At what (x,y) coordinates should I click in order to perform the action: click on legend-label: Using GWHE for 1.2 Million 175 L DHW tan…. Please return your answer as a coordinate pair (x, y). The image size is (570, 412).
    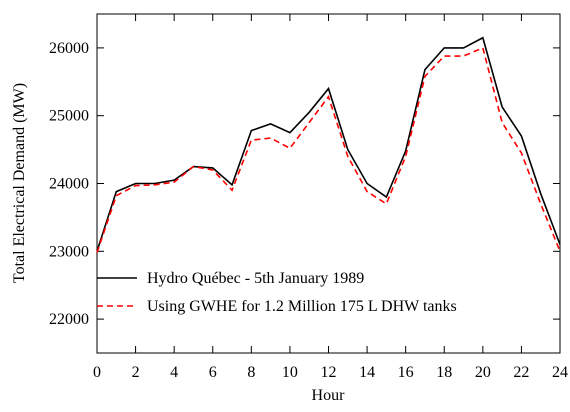
    Looking at the image, I should click on (302, 306).